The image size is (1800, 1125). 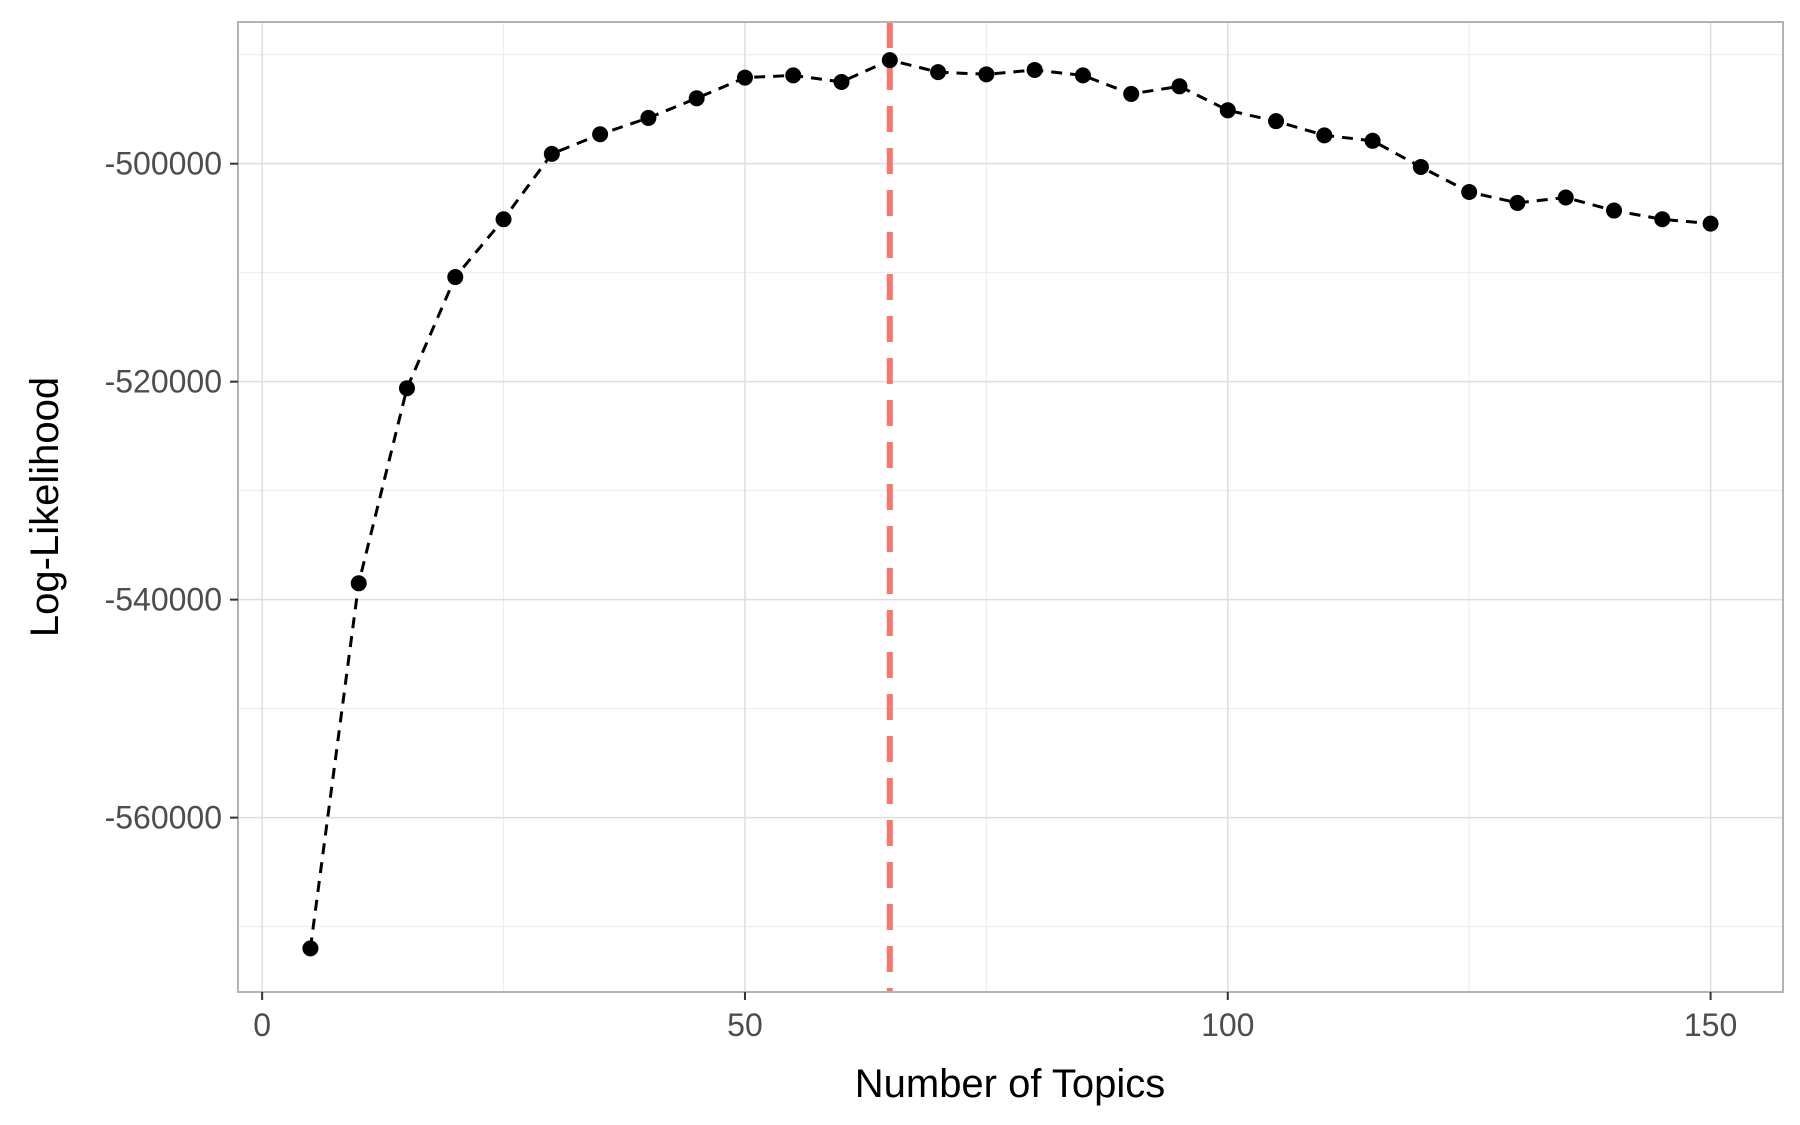 What do you see at coordinates (163, 818) in the screenshot?
I see `y-tick-label: -560000` at bounding box center [163, 818].